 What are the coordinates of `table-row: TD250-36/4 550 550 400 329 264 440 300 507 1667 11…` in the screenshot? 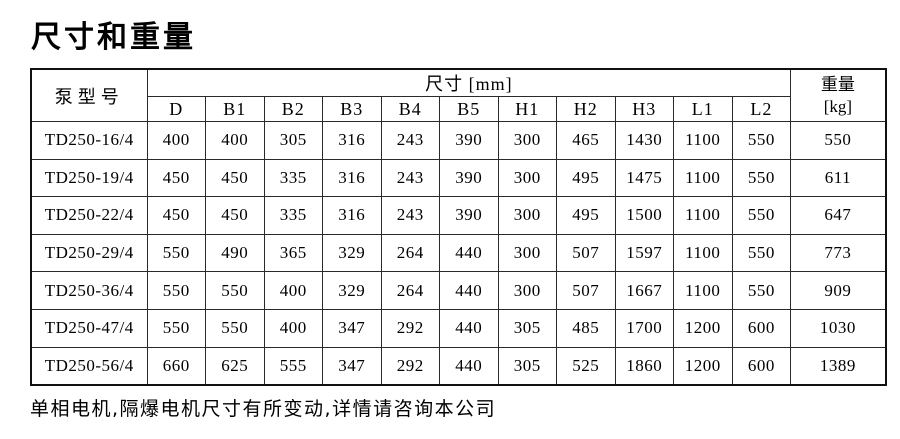 It's located at (458, 290).